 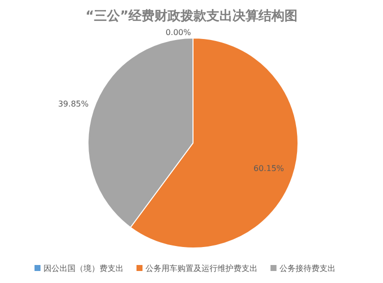 What do you see at coordinates (269, 169) in the screenshot?
I see `data-label: 60.15%` at bounding box center [269, 169].